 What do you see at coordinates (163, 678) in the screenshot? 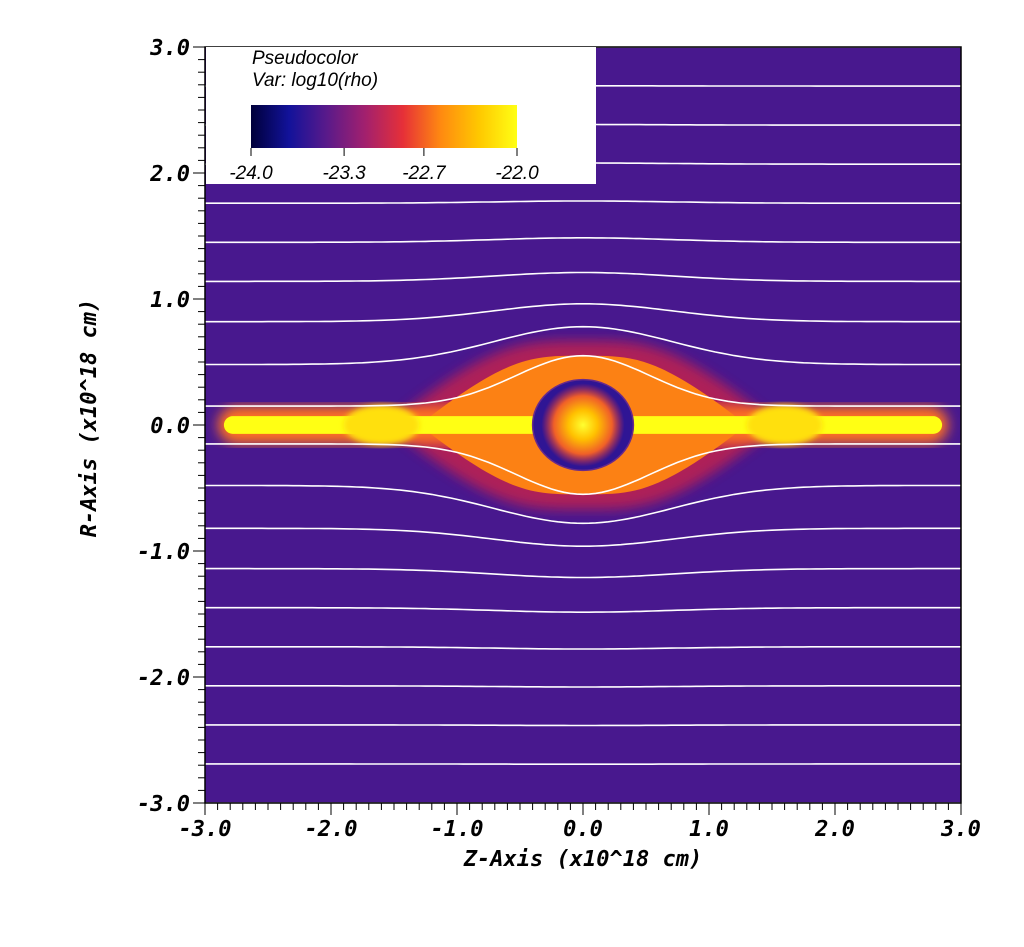
I see `y-tick-label: -2.0` at bounding box center [163, 678].